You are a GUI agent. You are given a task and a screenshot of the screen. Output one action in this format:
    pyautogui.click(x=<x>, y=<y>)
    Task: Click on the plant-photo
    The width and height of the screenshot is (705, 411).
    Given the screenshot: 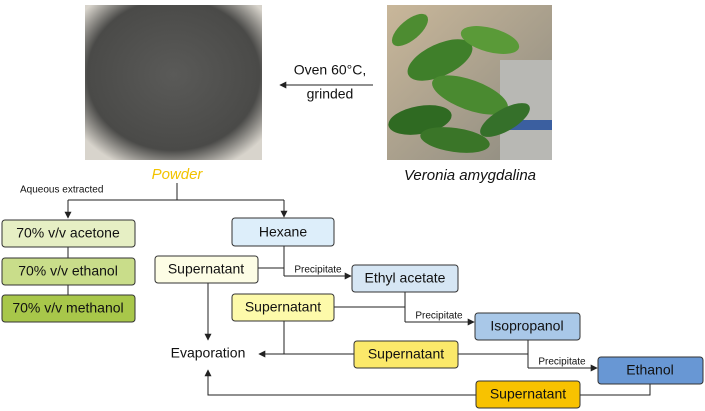 What is the action you would take?
    pyautogui.click(x=469, y=82)
    